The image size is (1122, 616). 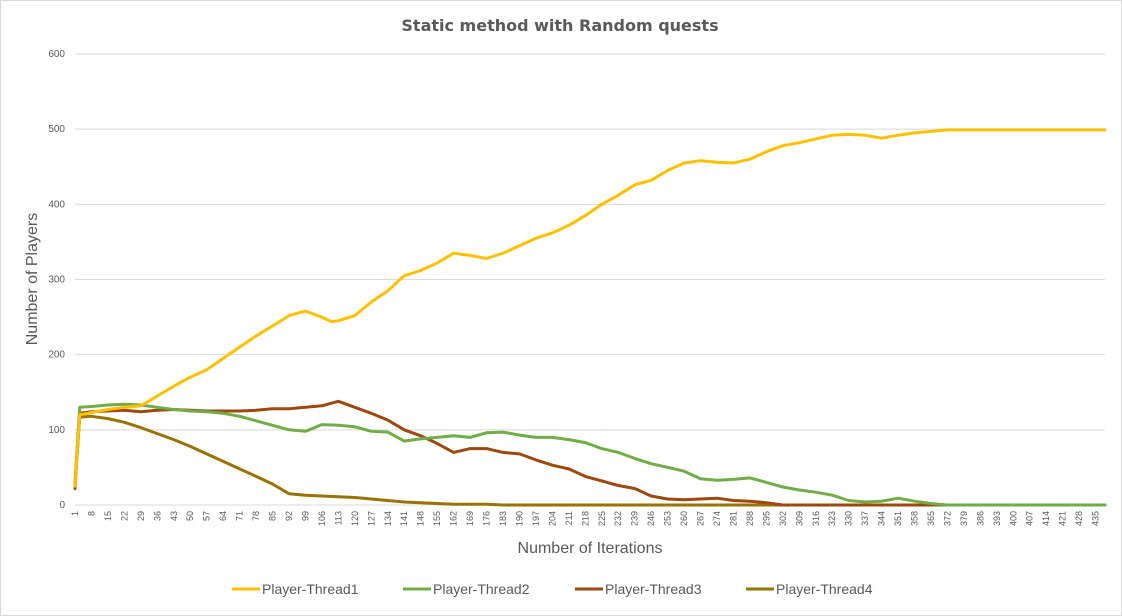 I want to click on x-tick-label: 407, so click(x=1030, y=518).